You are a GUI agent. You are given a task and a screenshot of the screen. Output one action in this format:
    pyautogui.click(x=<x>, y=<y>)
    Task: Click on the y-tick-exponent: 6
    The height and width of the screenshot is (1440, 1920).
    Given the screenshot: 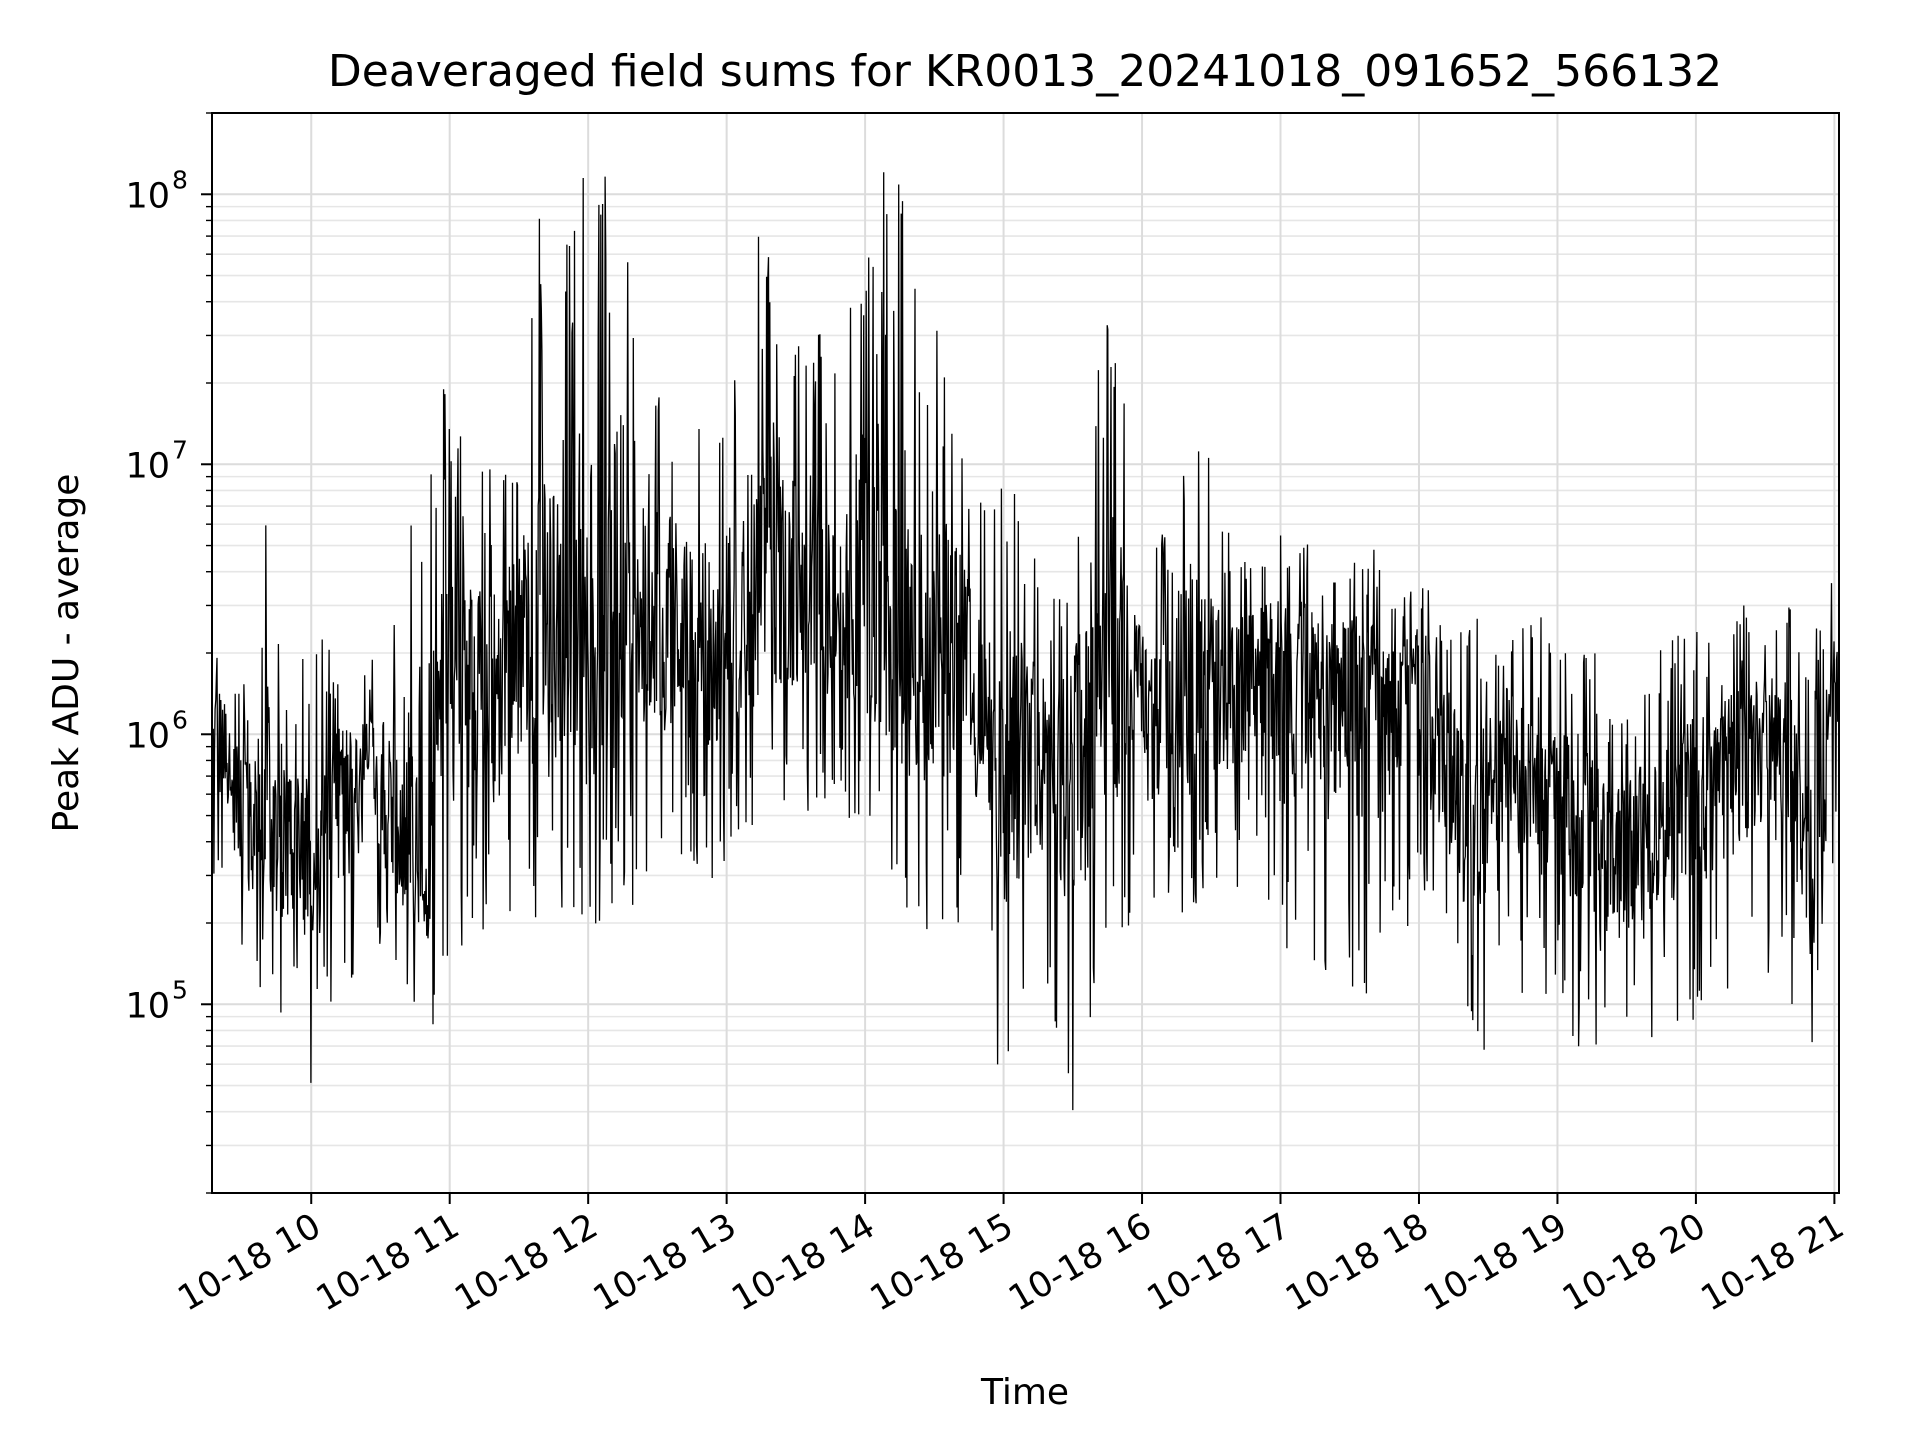 What is the action you would take?
    pyautogui.click(x=180, y=719)
    